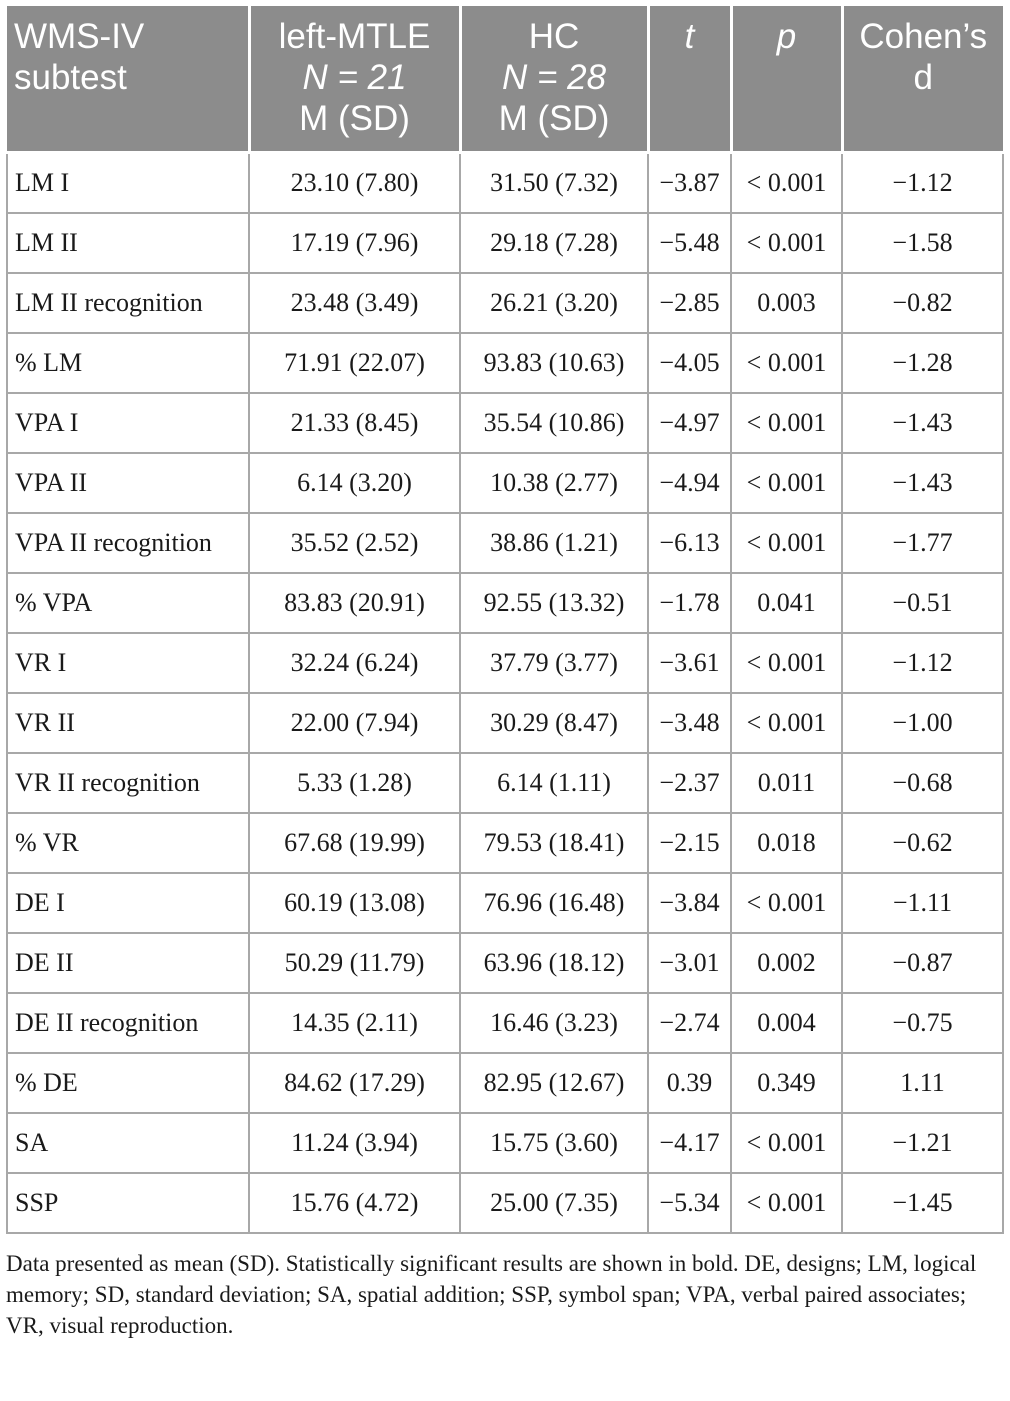  I want to click on cell-t: −4.94, so click(689, 483).